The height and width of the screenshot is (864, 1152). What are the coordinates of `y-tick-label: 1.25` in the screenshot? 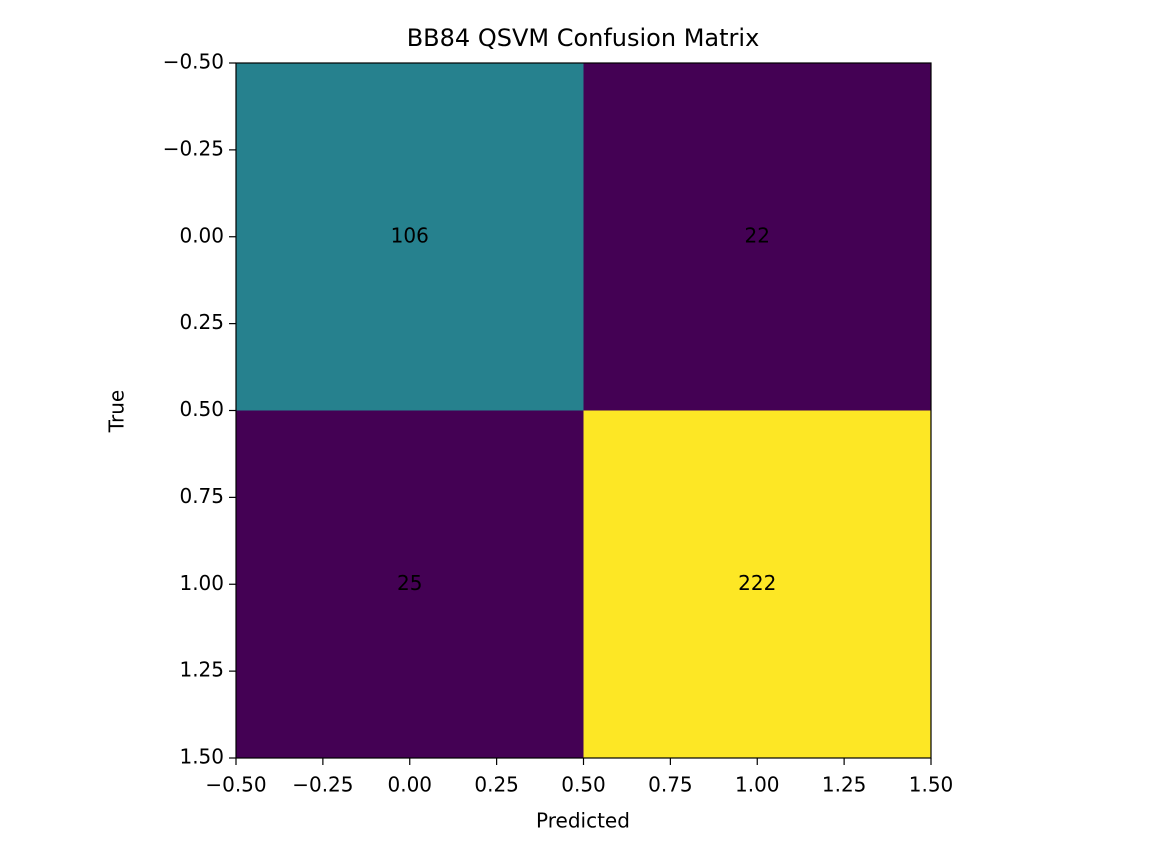 It's located at (201, 670).